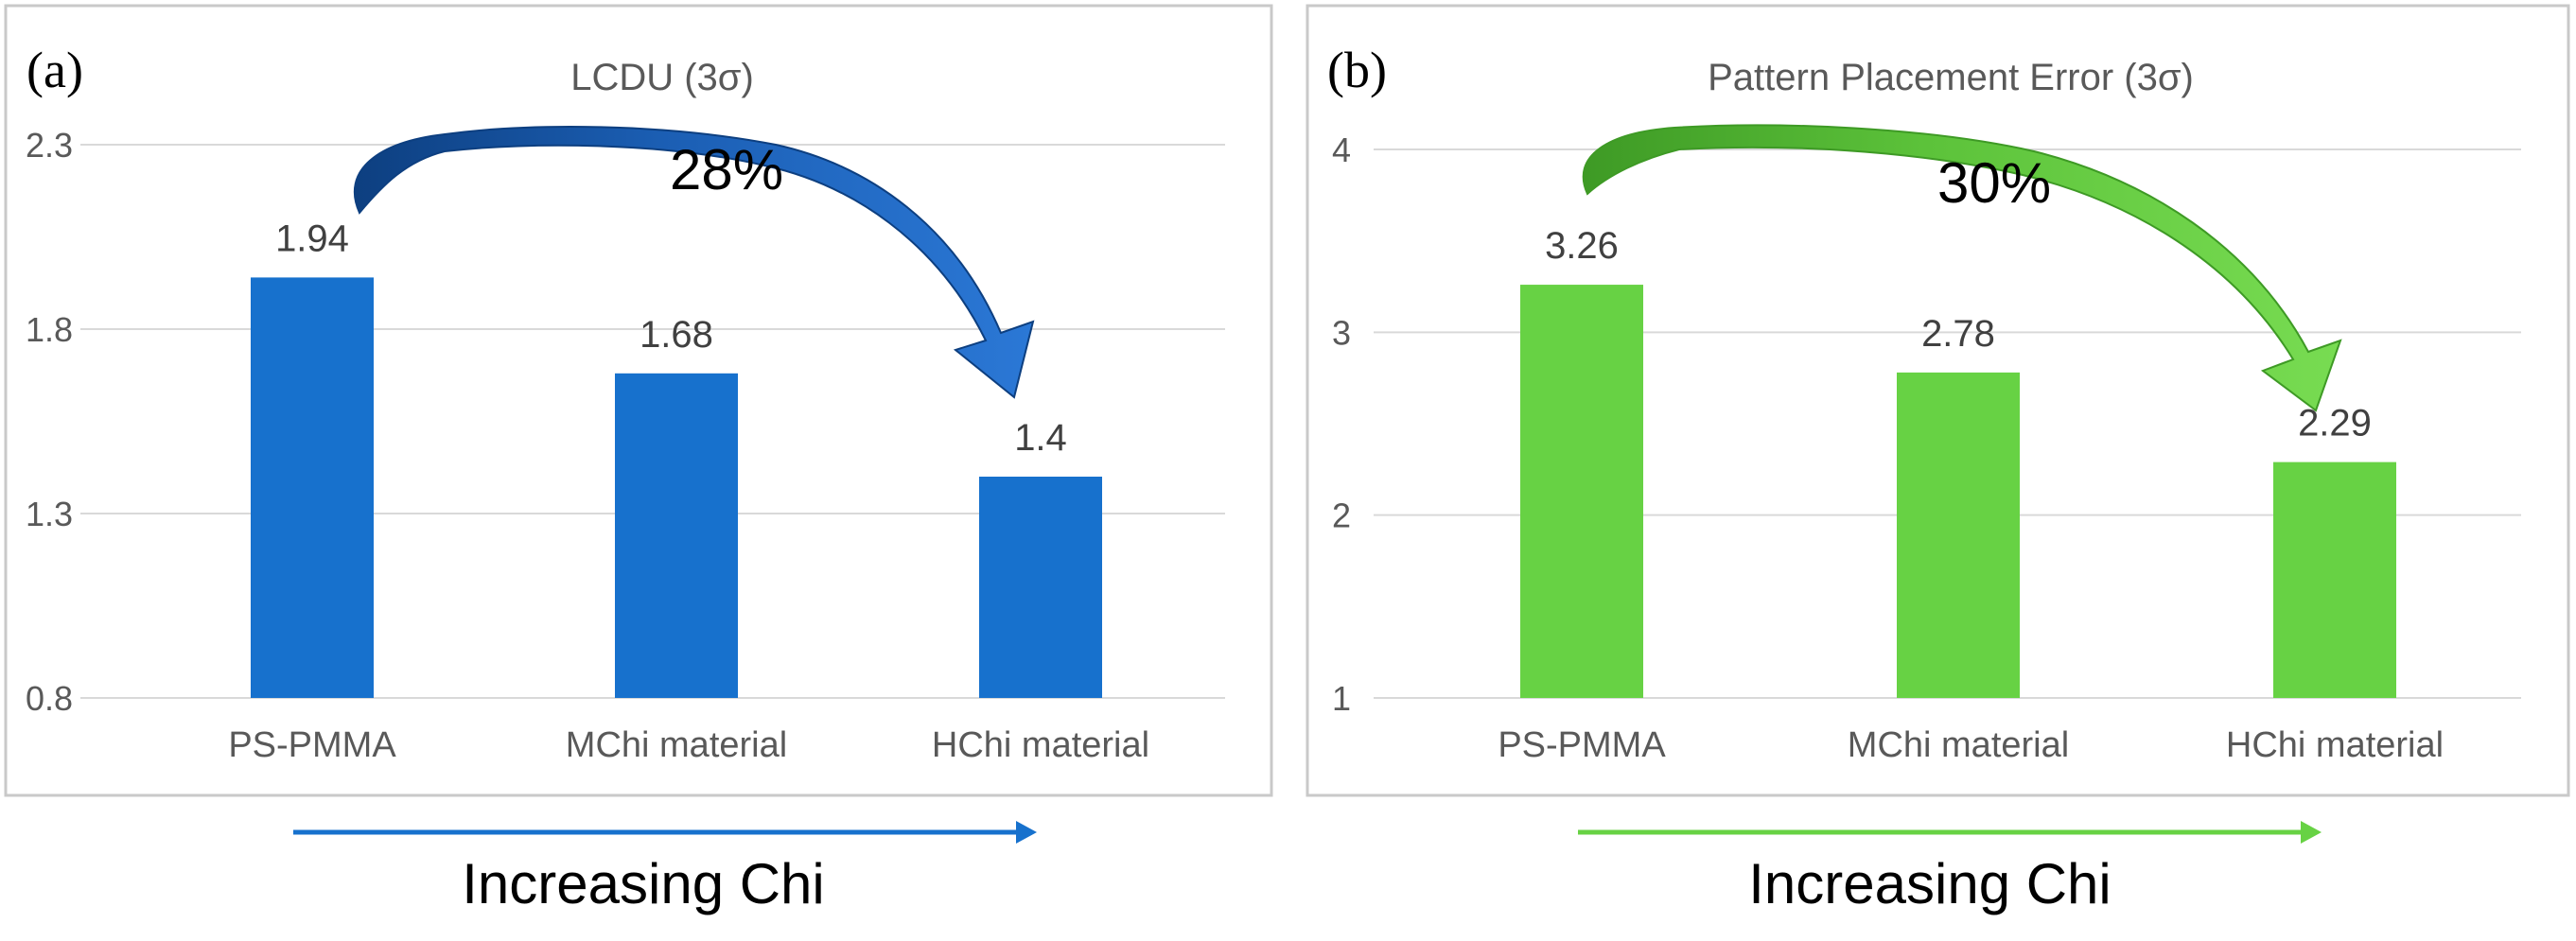 This screenshot has width=2576, height=941. I want to click on panel-b-bars, so click(1958, 491).